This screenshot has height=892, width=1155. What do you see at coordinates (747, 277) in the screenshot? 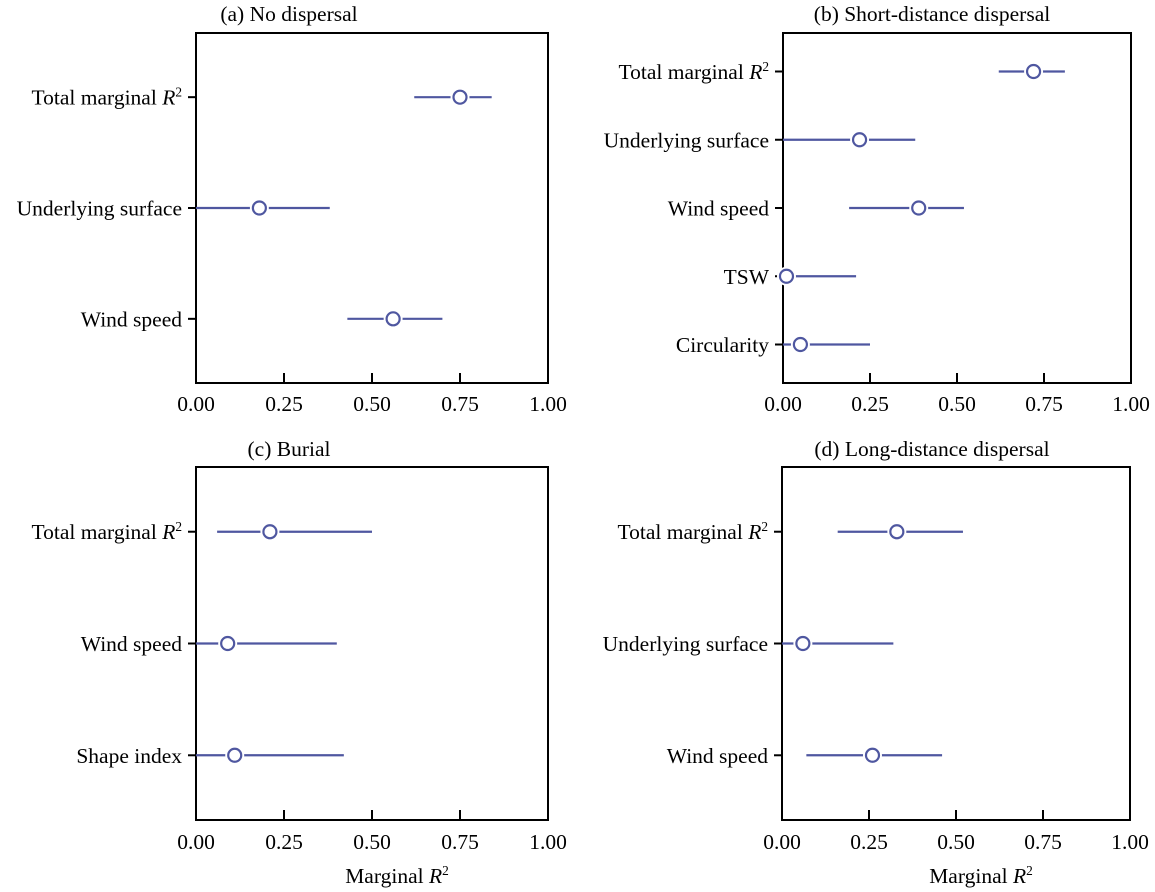
I see `category-label: TSW` at bounding box center [747, 277].